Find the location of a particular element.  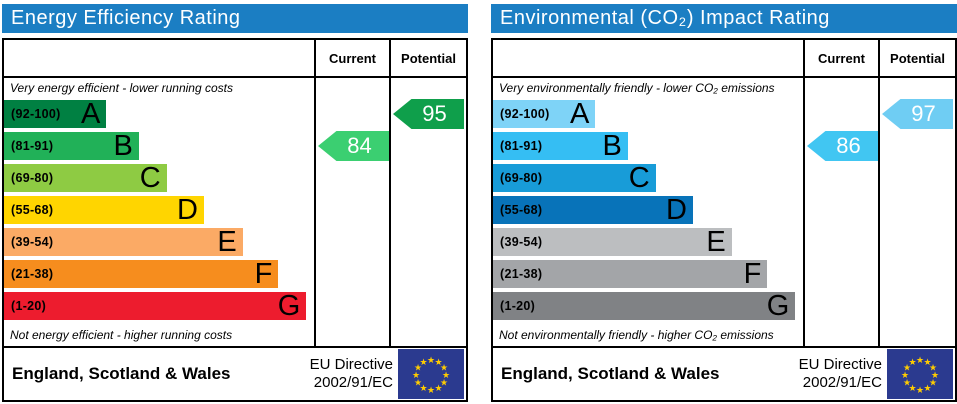

panel-title: Energy Efficiency Rating is located at coordinates (235, 18).